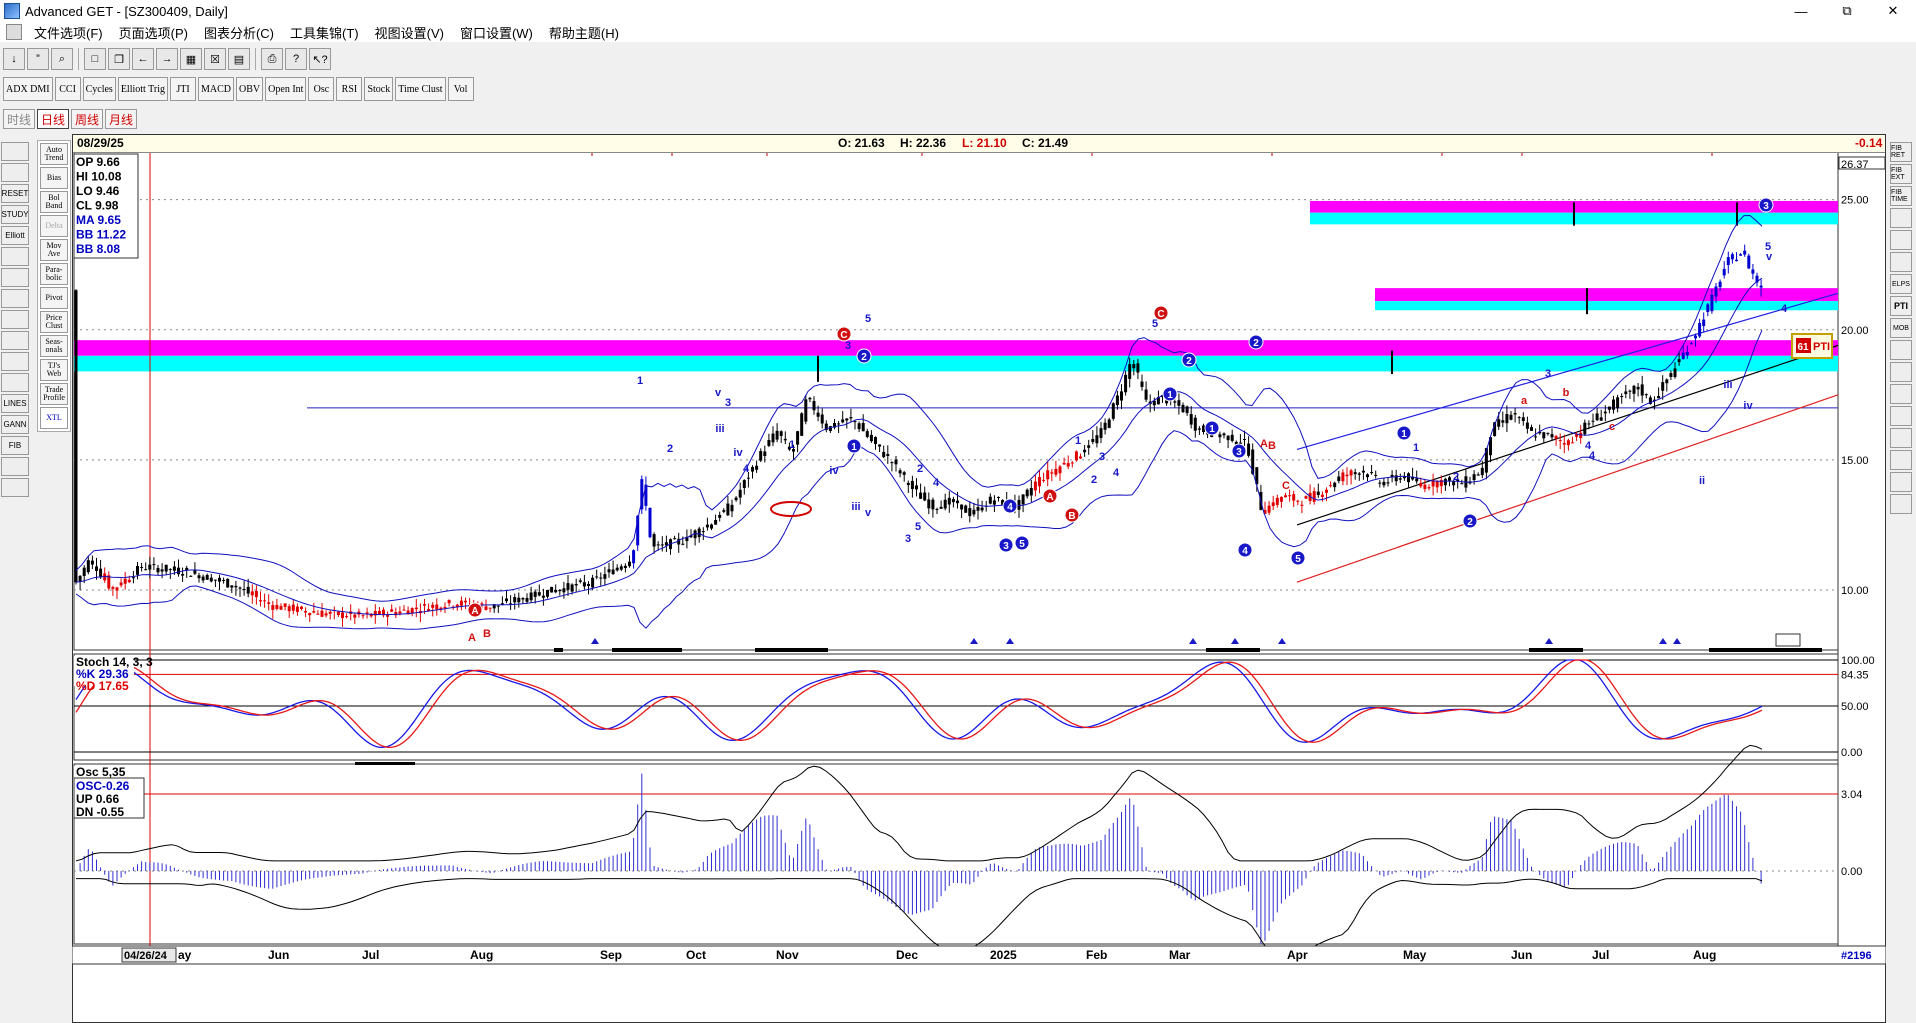 The height and width of the screenshot is (1023, 1916). What do you see at coordinates (272, 59) in the screenshot?
I see `print-icon: ⎙` at bounding box center [272, 59].